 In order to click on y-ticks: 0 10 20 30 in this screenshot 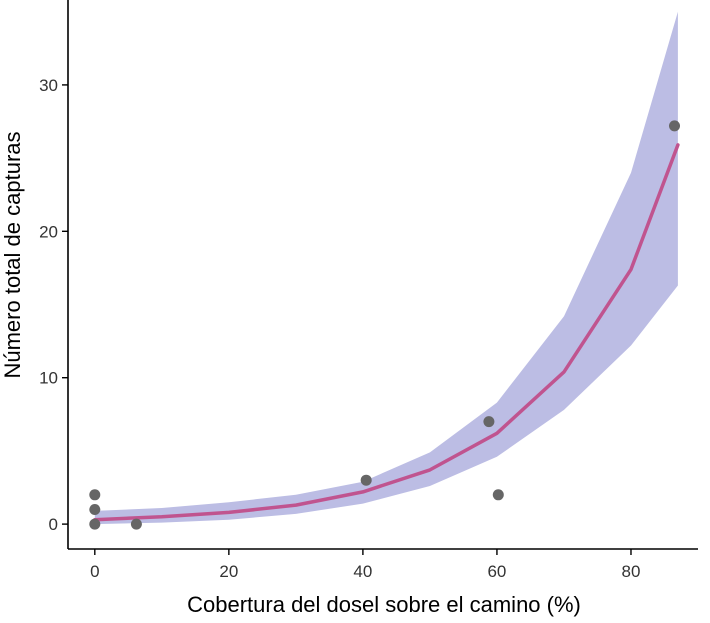, I will do `click(53, 305)`.